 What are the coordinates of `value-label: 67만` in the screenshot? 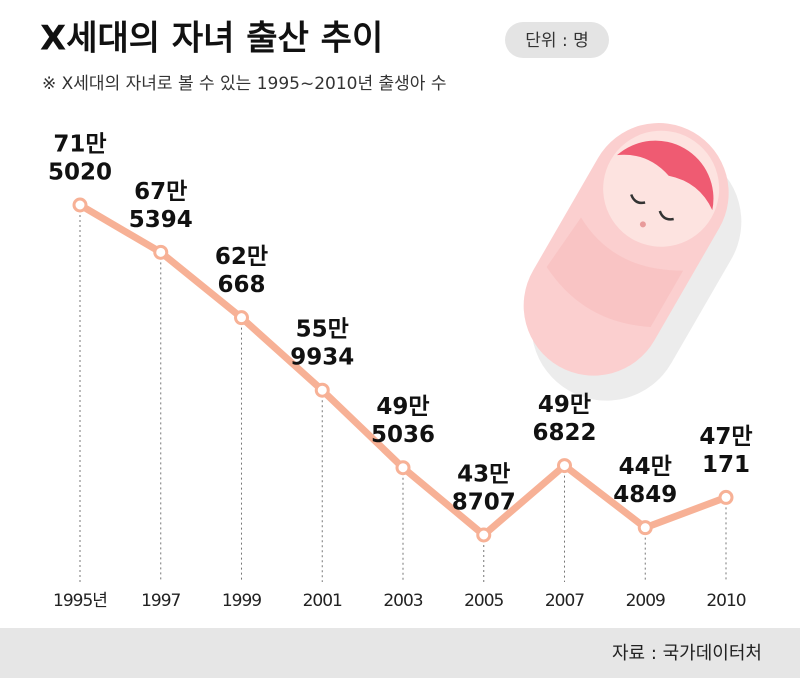 It's located at (160, 192).